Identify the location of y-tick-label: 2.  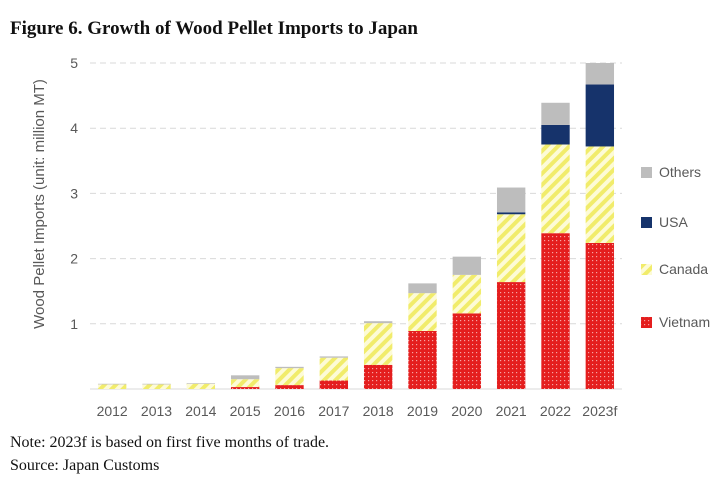
(74, 259).